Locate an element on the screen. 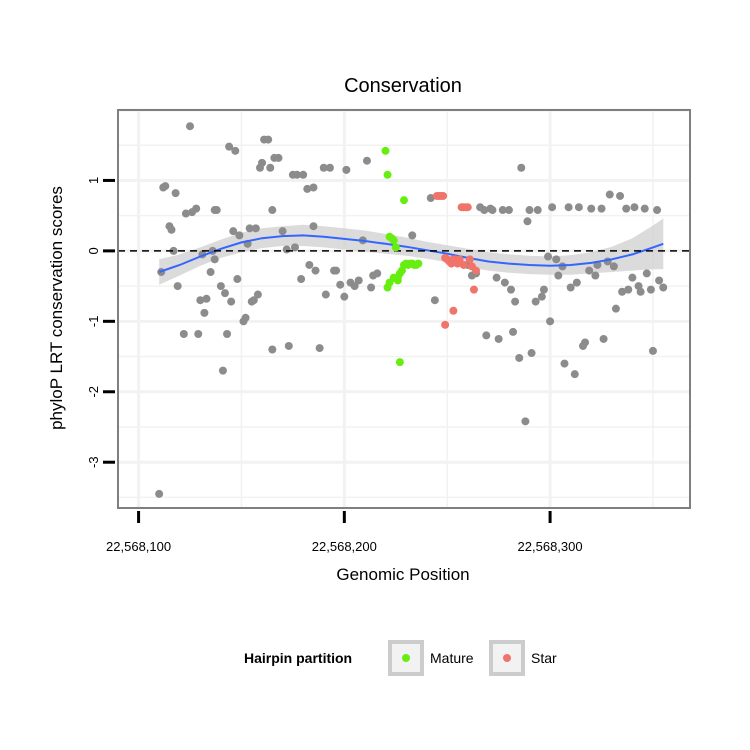 The width and height of the screenshot is (750, 750). x-tick-label: 22,568,100 is located at coordinates (138, 546).